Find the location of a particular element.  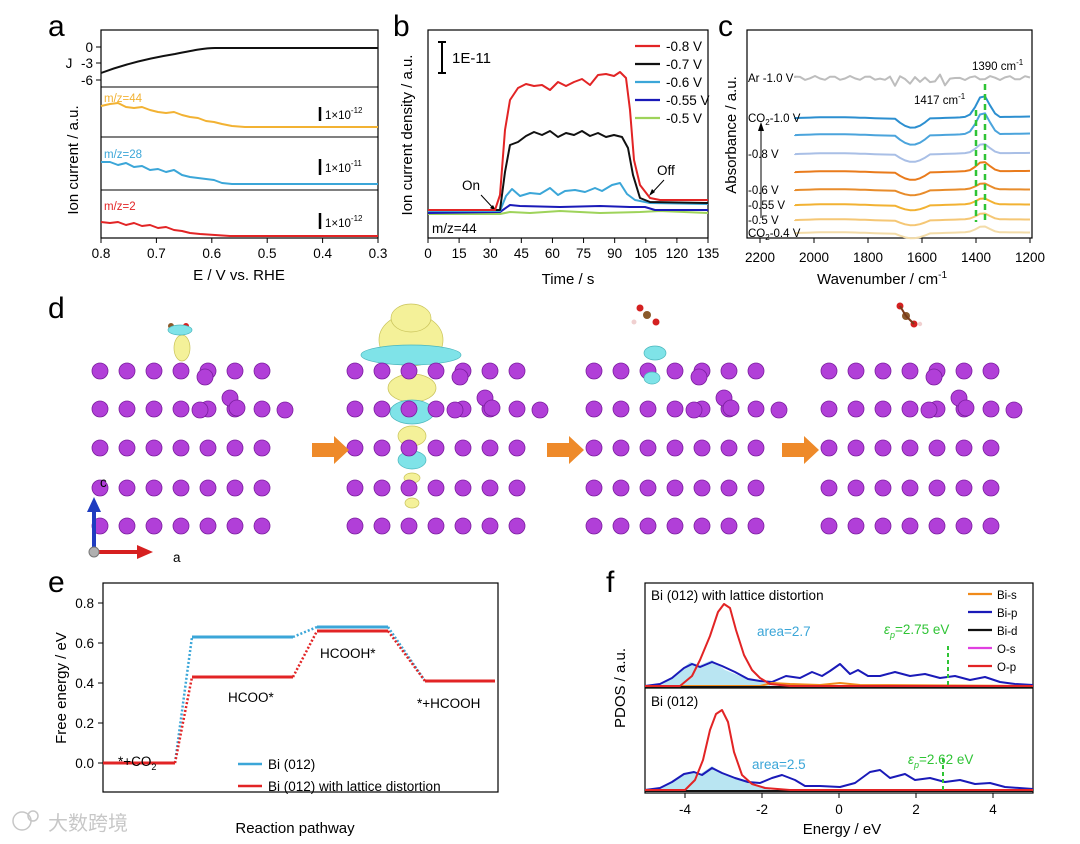

panel-b-xtick-label: 60 is located at coordinates (552, 253).